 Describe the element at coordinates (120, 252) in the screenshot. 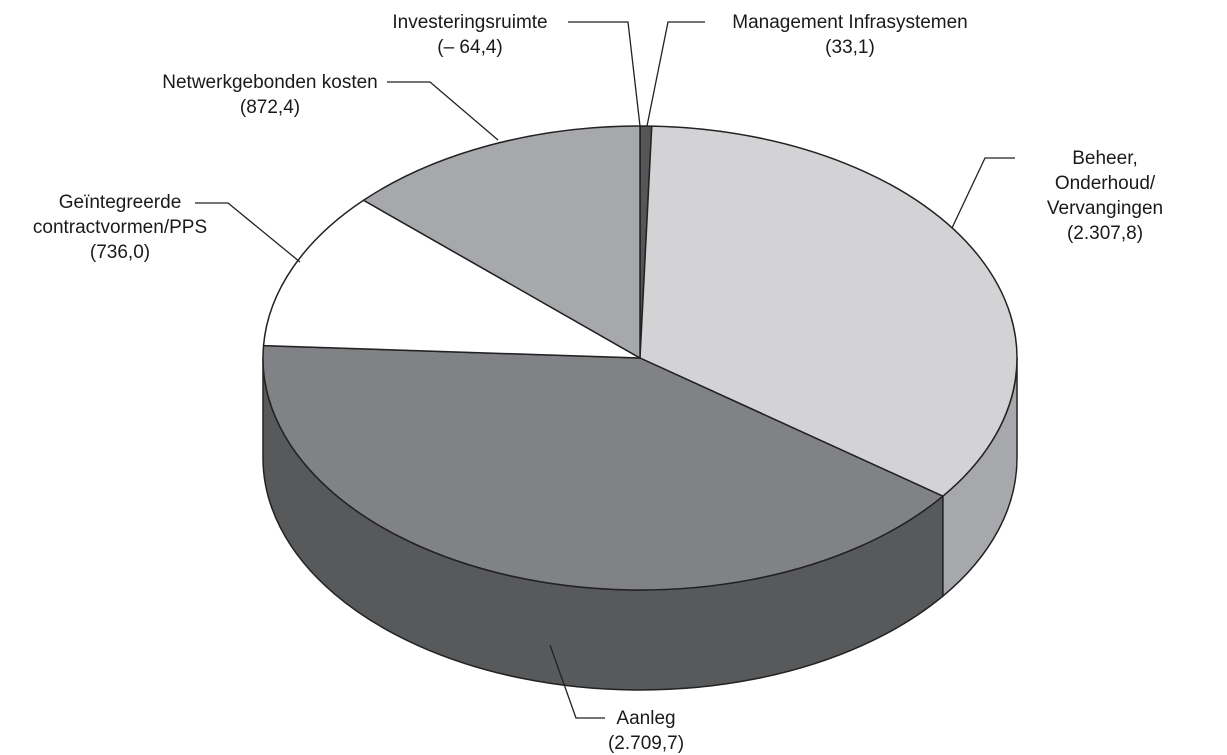

I see `value-label: (736,0)` at that location.